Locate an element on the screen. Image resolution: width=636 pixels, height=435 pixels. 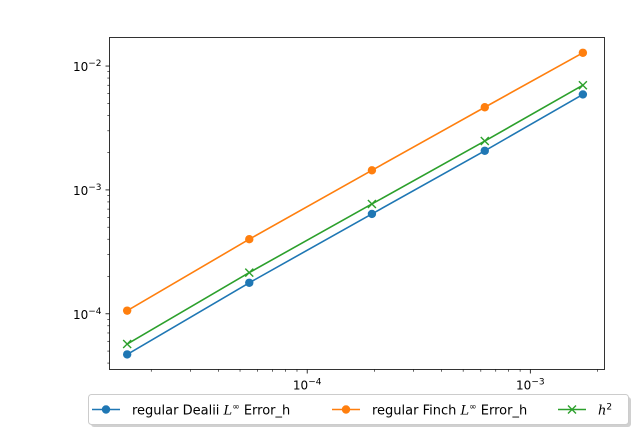
legend-entry-0: regular Dealii L∞ Error_h is located at coordinates (191, 411).